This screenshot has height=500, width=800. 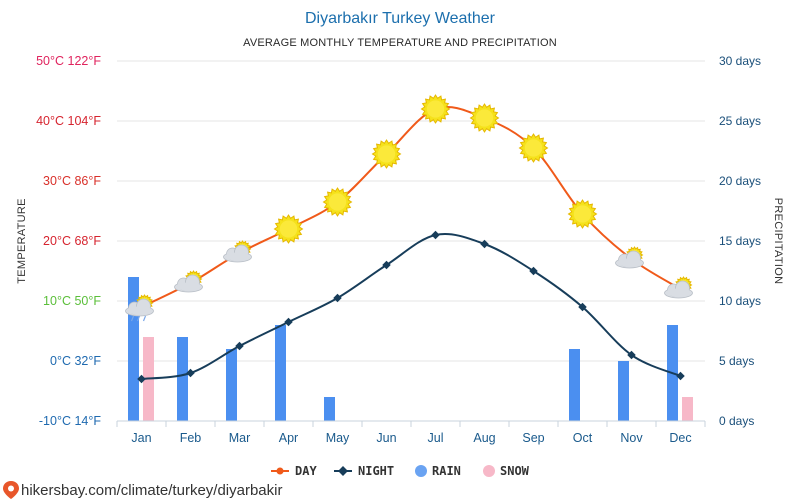 I want to click on month-label: Nov, so click(x=631, y=438).